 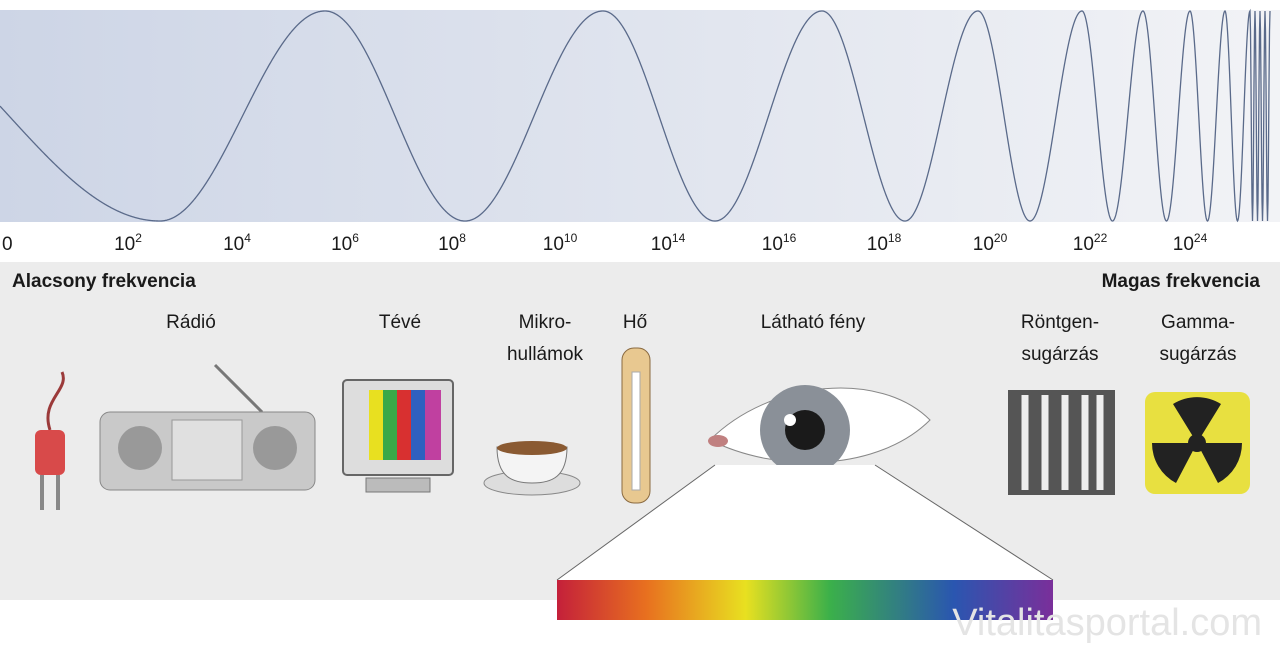 What do you see at coordinates (1197, 443) in the screenshot?
I see `radiation-icon` at bounding box center [1197, 443].